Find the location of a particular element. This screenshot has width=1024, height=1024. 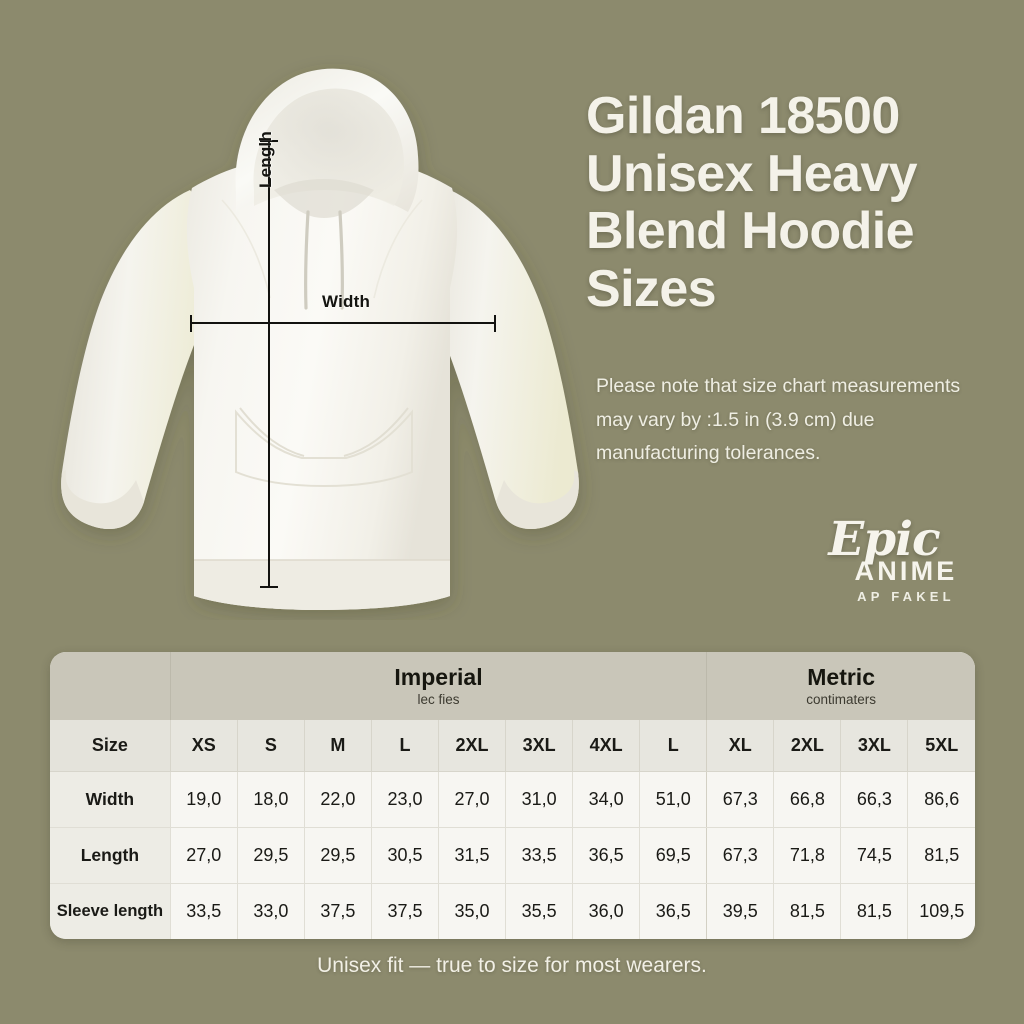

measurement-value: 71,8 is located at coordinates (807, 855).